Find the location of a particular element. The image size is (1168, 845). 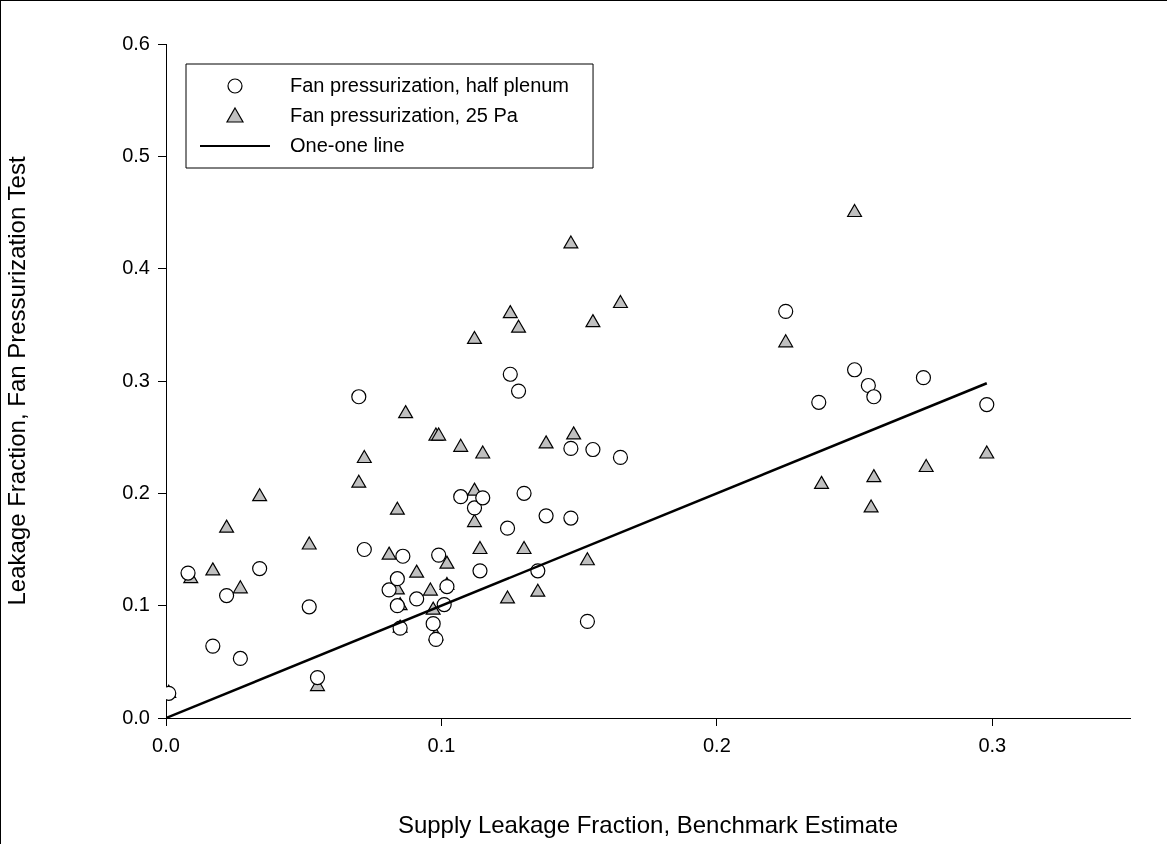

y-axis-title: Leakage Fraction, Fan Pressurization Test is located at coordinates (17, 381).